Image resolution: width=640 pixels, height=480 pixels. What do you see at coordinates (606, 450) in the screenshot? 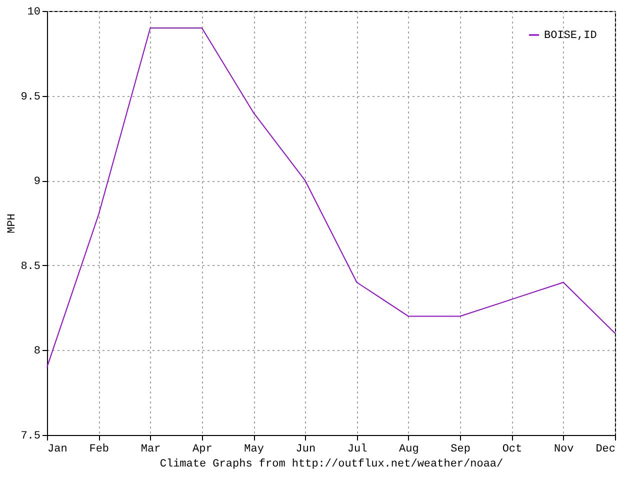
I see `x-tick-label: Dec` at bounding box center [606, 450].